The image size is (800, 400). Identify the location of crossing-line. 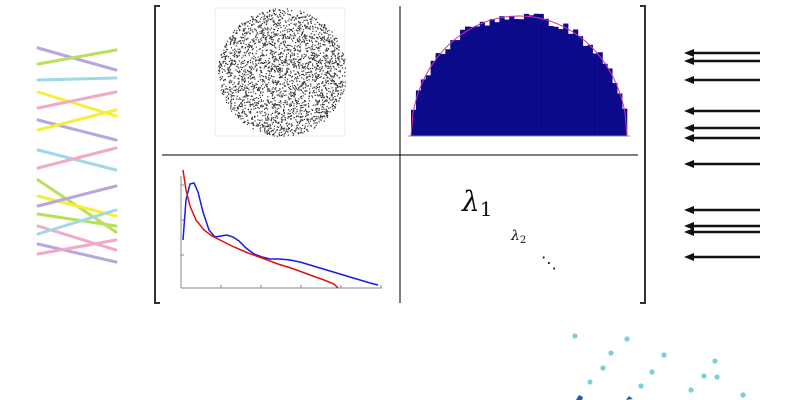
(77, 160).